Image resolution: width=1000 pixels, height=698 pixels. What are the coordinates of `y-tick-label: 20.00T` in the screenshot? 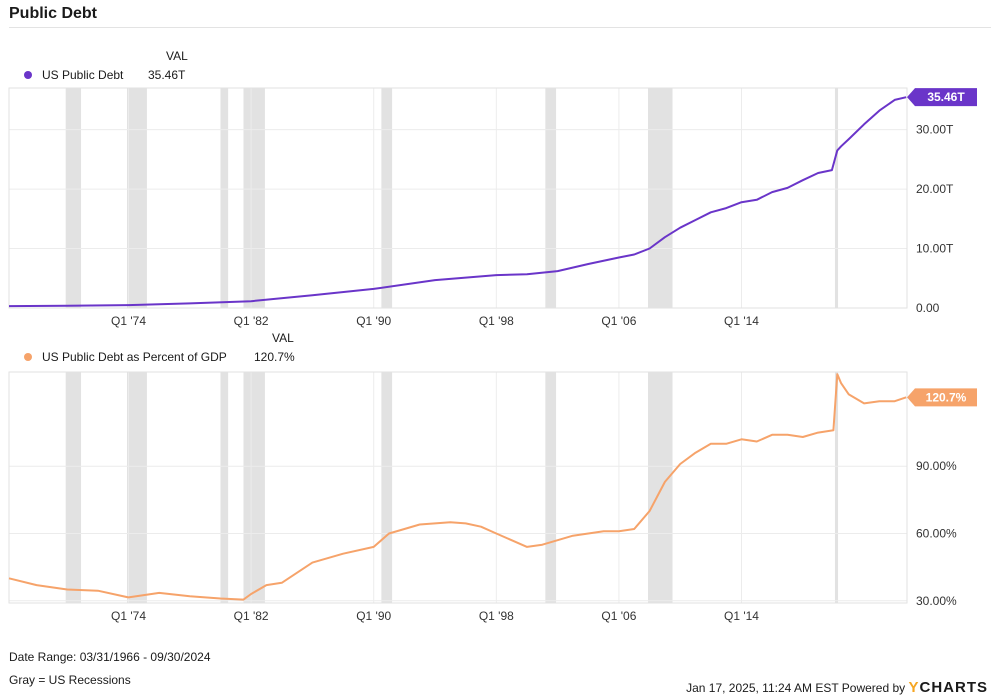 It's located at (935, 189).